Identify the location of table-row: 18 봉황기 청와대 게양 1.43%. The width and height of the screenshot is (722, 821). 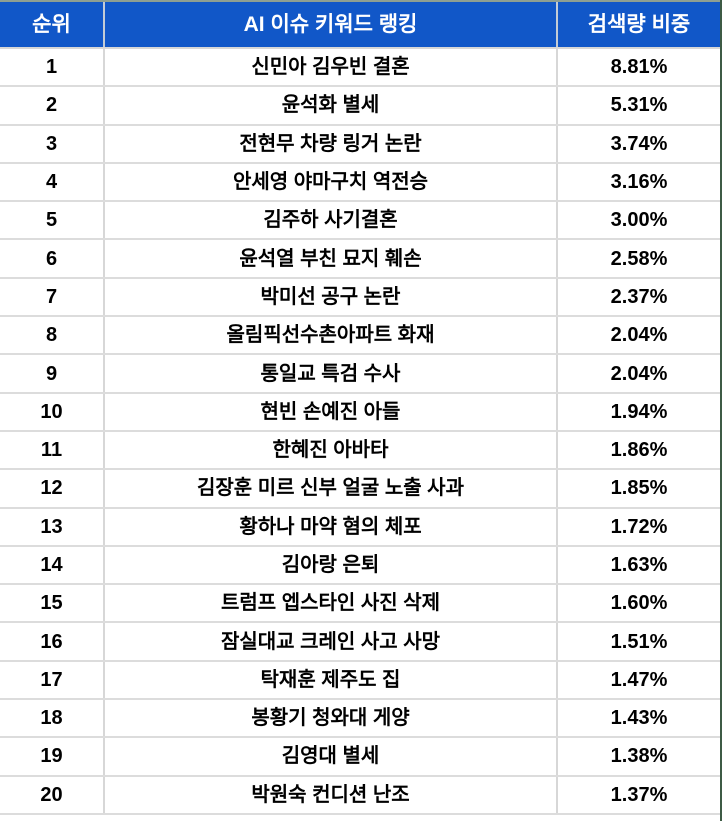
(360, 719).